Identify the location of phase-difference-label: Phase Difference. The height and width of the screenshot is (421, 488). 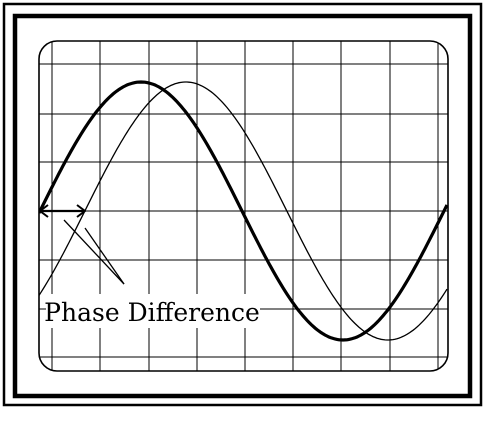
(152, 312).